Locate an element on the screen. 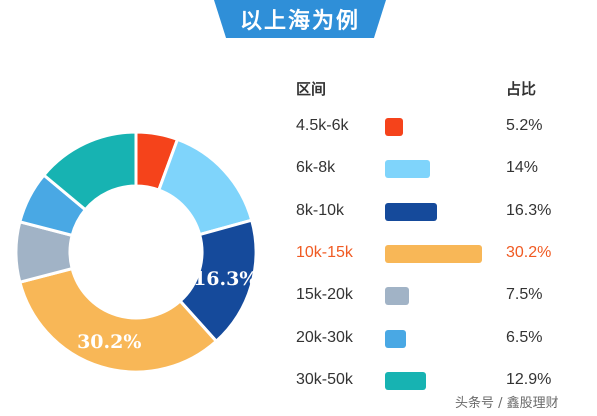  legend-row: 15k-20k 7.5% is located at coordinates (298, 296).